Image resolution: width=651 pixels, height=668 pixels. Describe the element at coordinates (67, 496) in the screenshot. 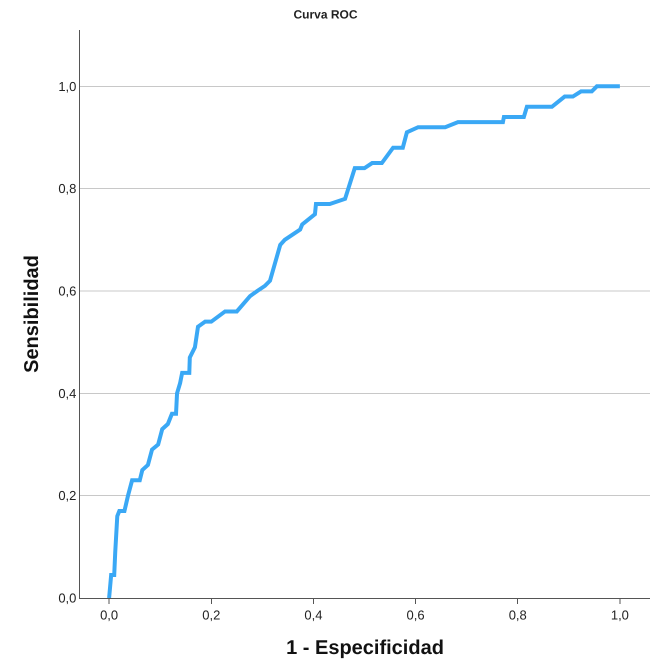

I see `y-tick-label: 0,2` at that location.